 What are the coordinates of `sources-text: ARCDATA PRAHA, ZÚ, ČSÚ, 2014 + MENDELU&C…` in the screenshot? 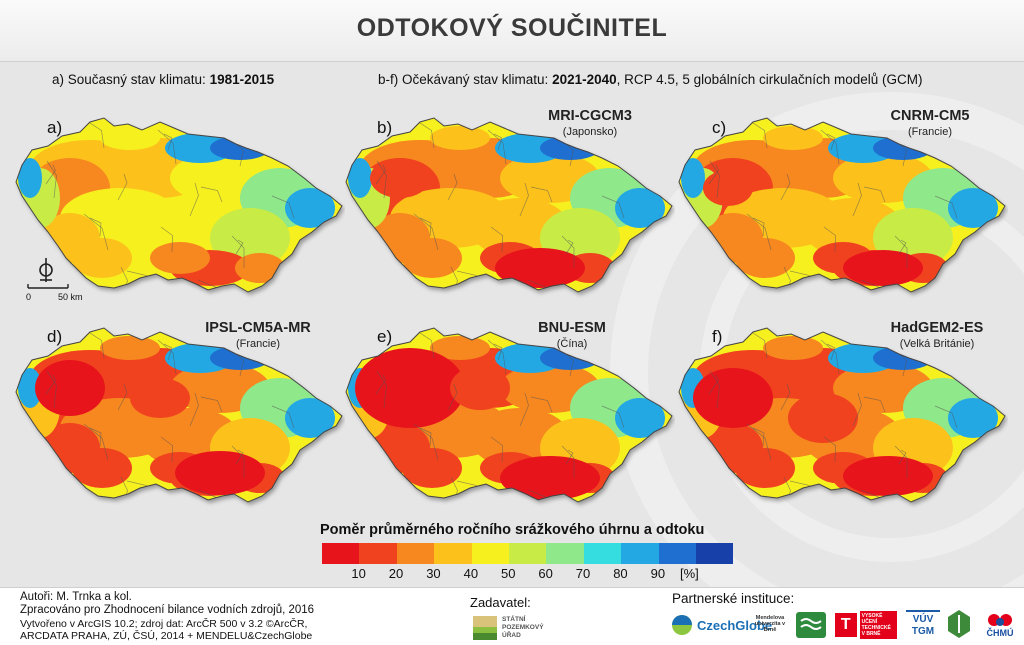 It's located at (166, 636).